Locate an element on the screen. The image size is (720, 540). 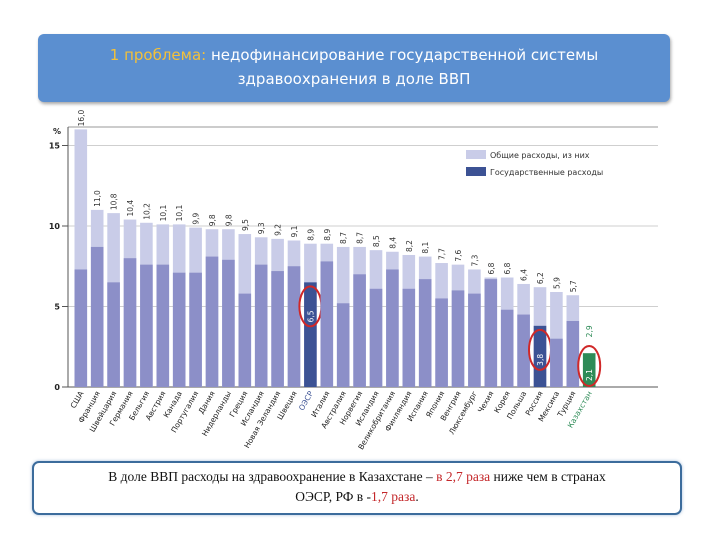
bar-government-kazakhstan is located at coordinates (589, 370).